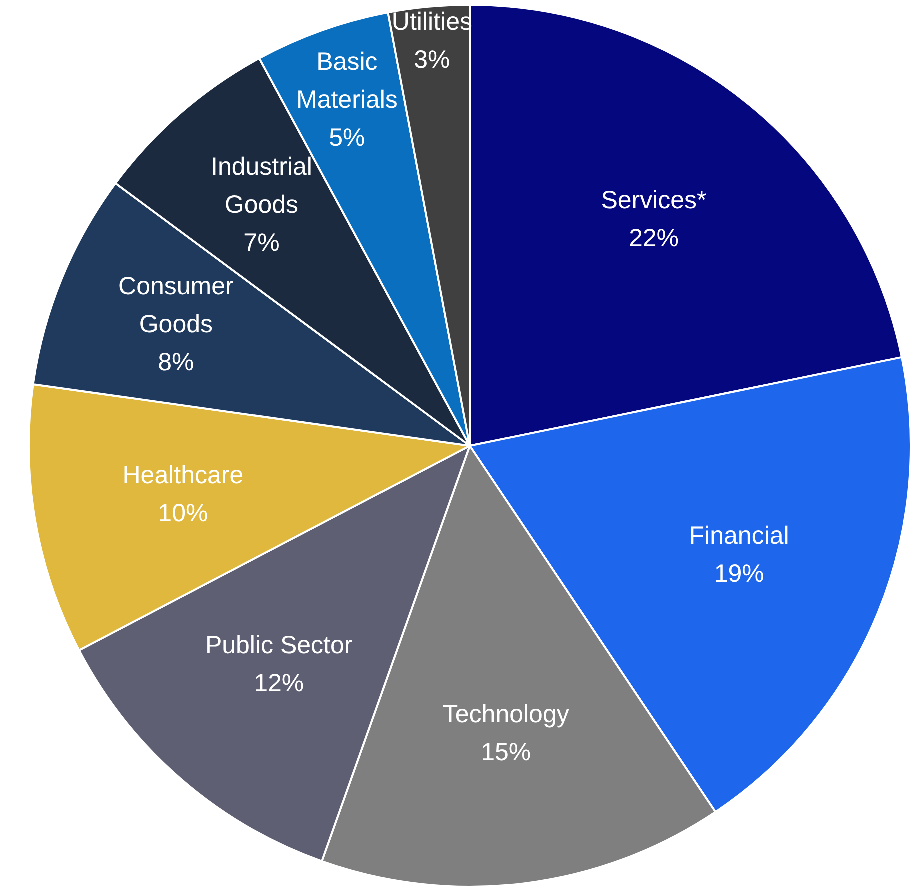 The height and width of the screenshot is (888, 912). Describe the element at coordinates (279, 684) in the screenshot. I see `data-label: 12%` at that location.